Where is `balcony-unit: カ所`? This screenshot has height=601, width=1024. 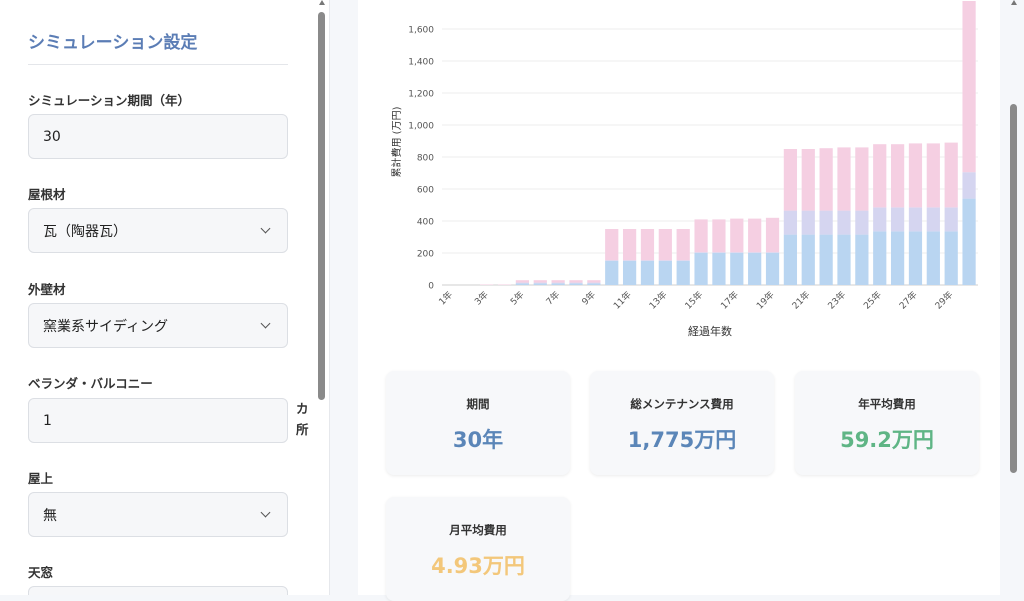
balcony-unit: カ所 is located at coordinates (303, 419).